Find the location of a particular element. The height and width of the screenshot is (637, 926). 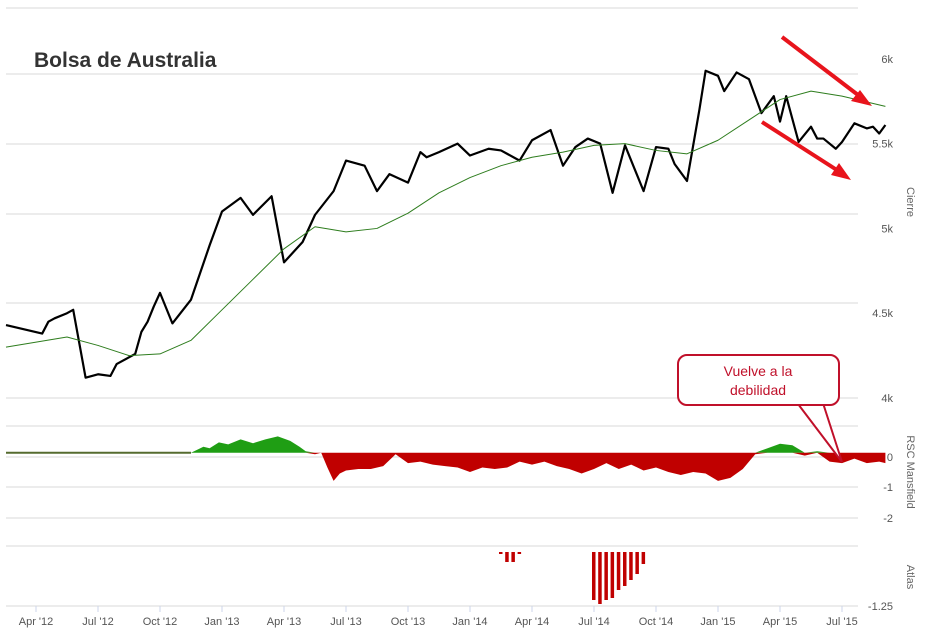

callout: Vuelve a la debilidad is located at coordinates (760, 408).